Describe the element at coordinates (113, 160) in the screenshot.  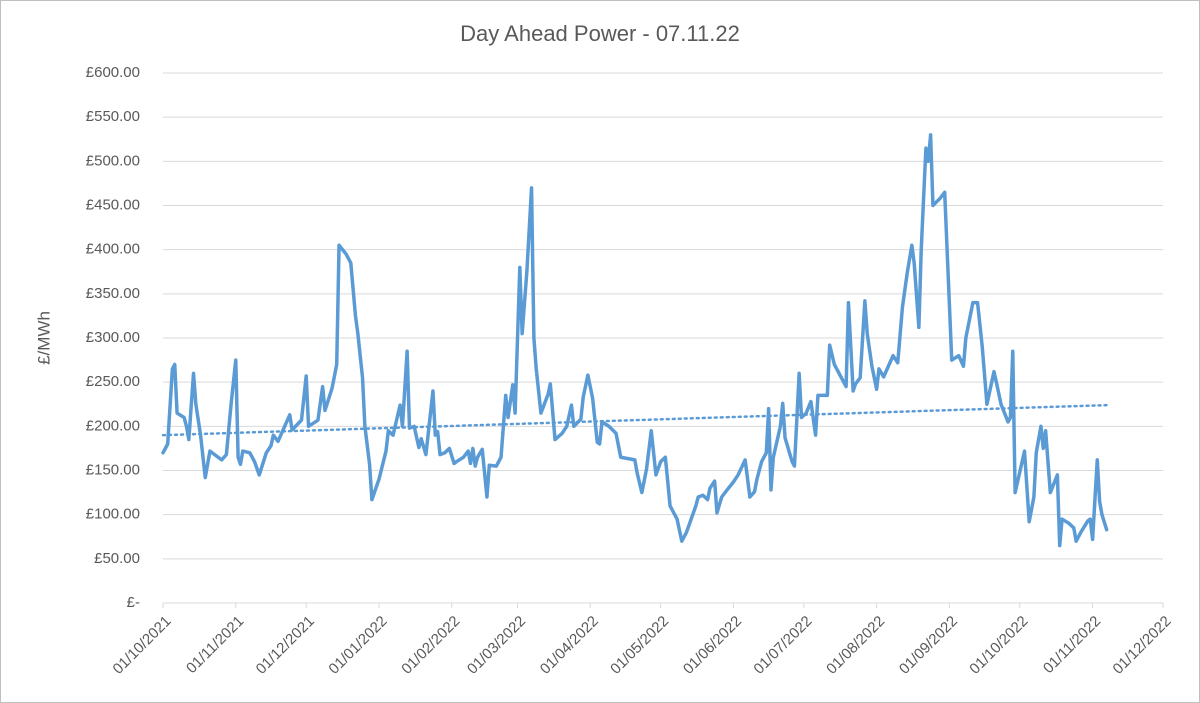
I see `y-tick-label: £500.00` at that location.